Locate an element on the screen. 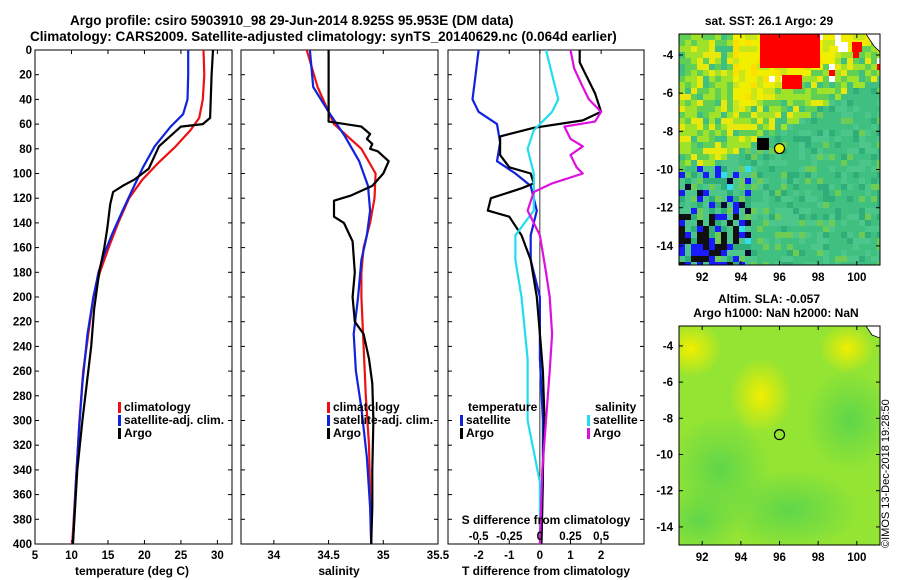 Image resolution: width=900 pixels, height=580 pixels. legend-label: satellite is located at coordinates (615, 420).